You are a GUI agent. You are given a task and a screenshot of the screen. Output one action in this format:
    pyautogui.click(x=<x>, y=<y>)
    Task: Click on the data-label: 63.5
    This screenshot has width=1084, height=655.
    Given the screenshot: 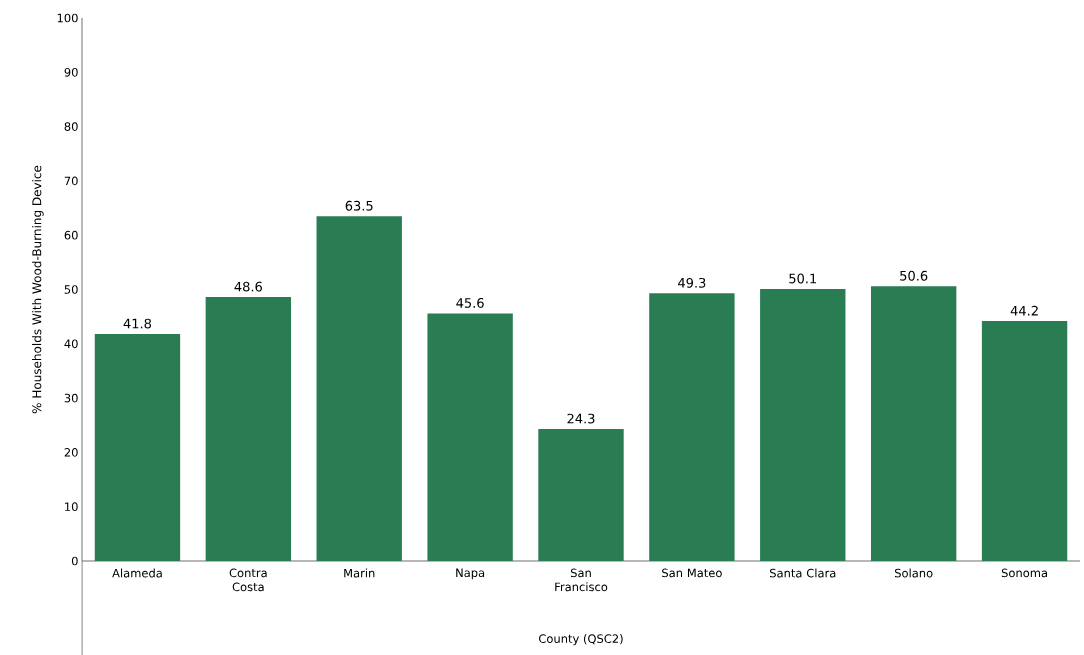 What is the action you would take?
    pyautogui.click(x=359, y=205)
    